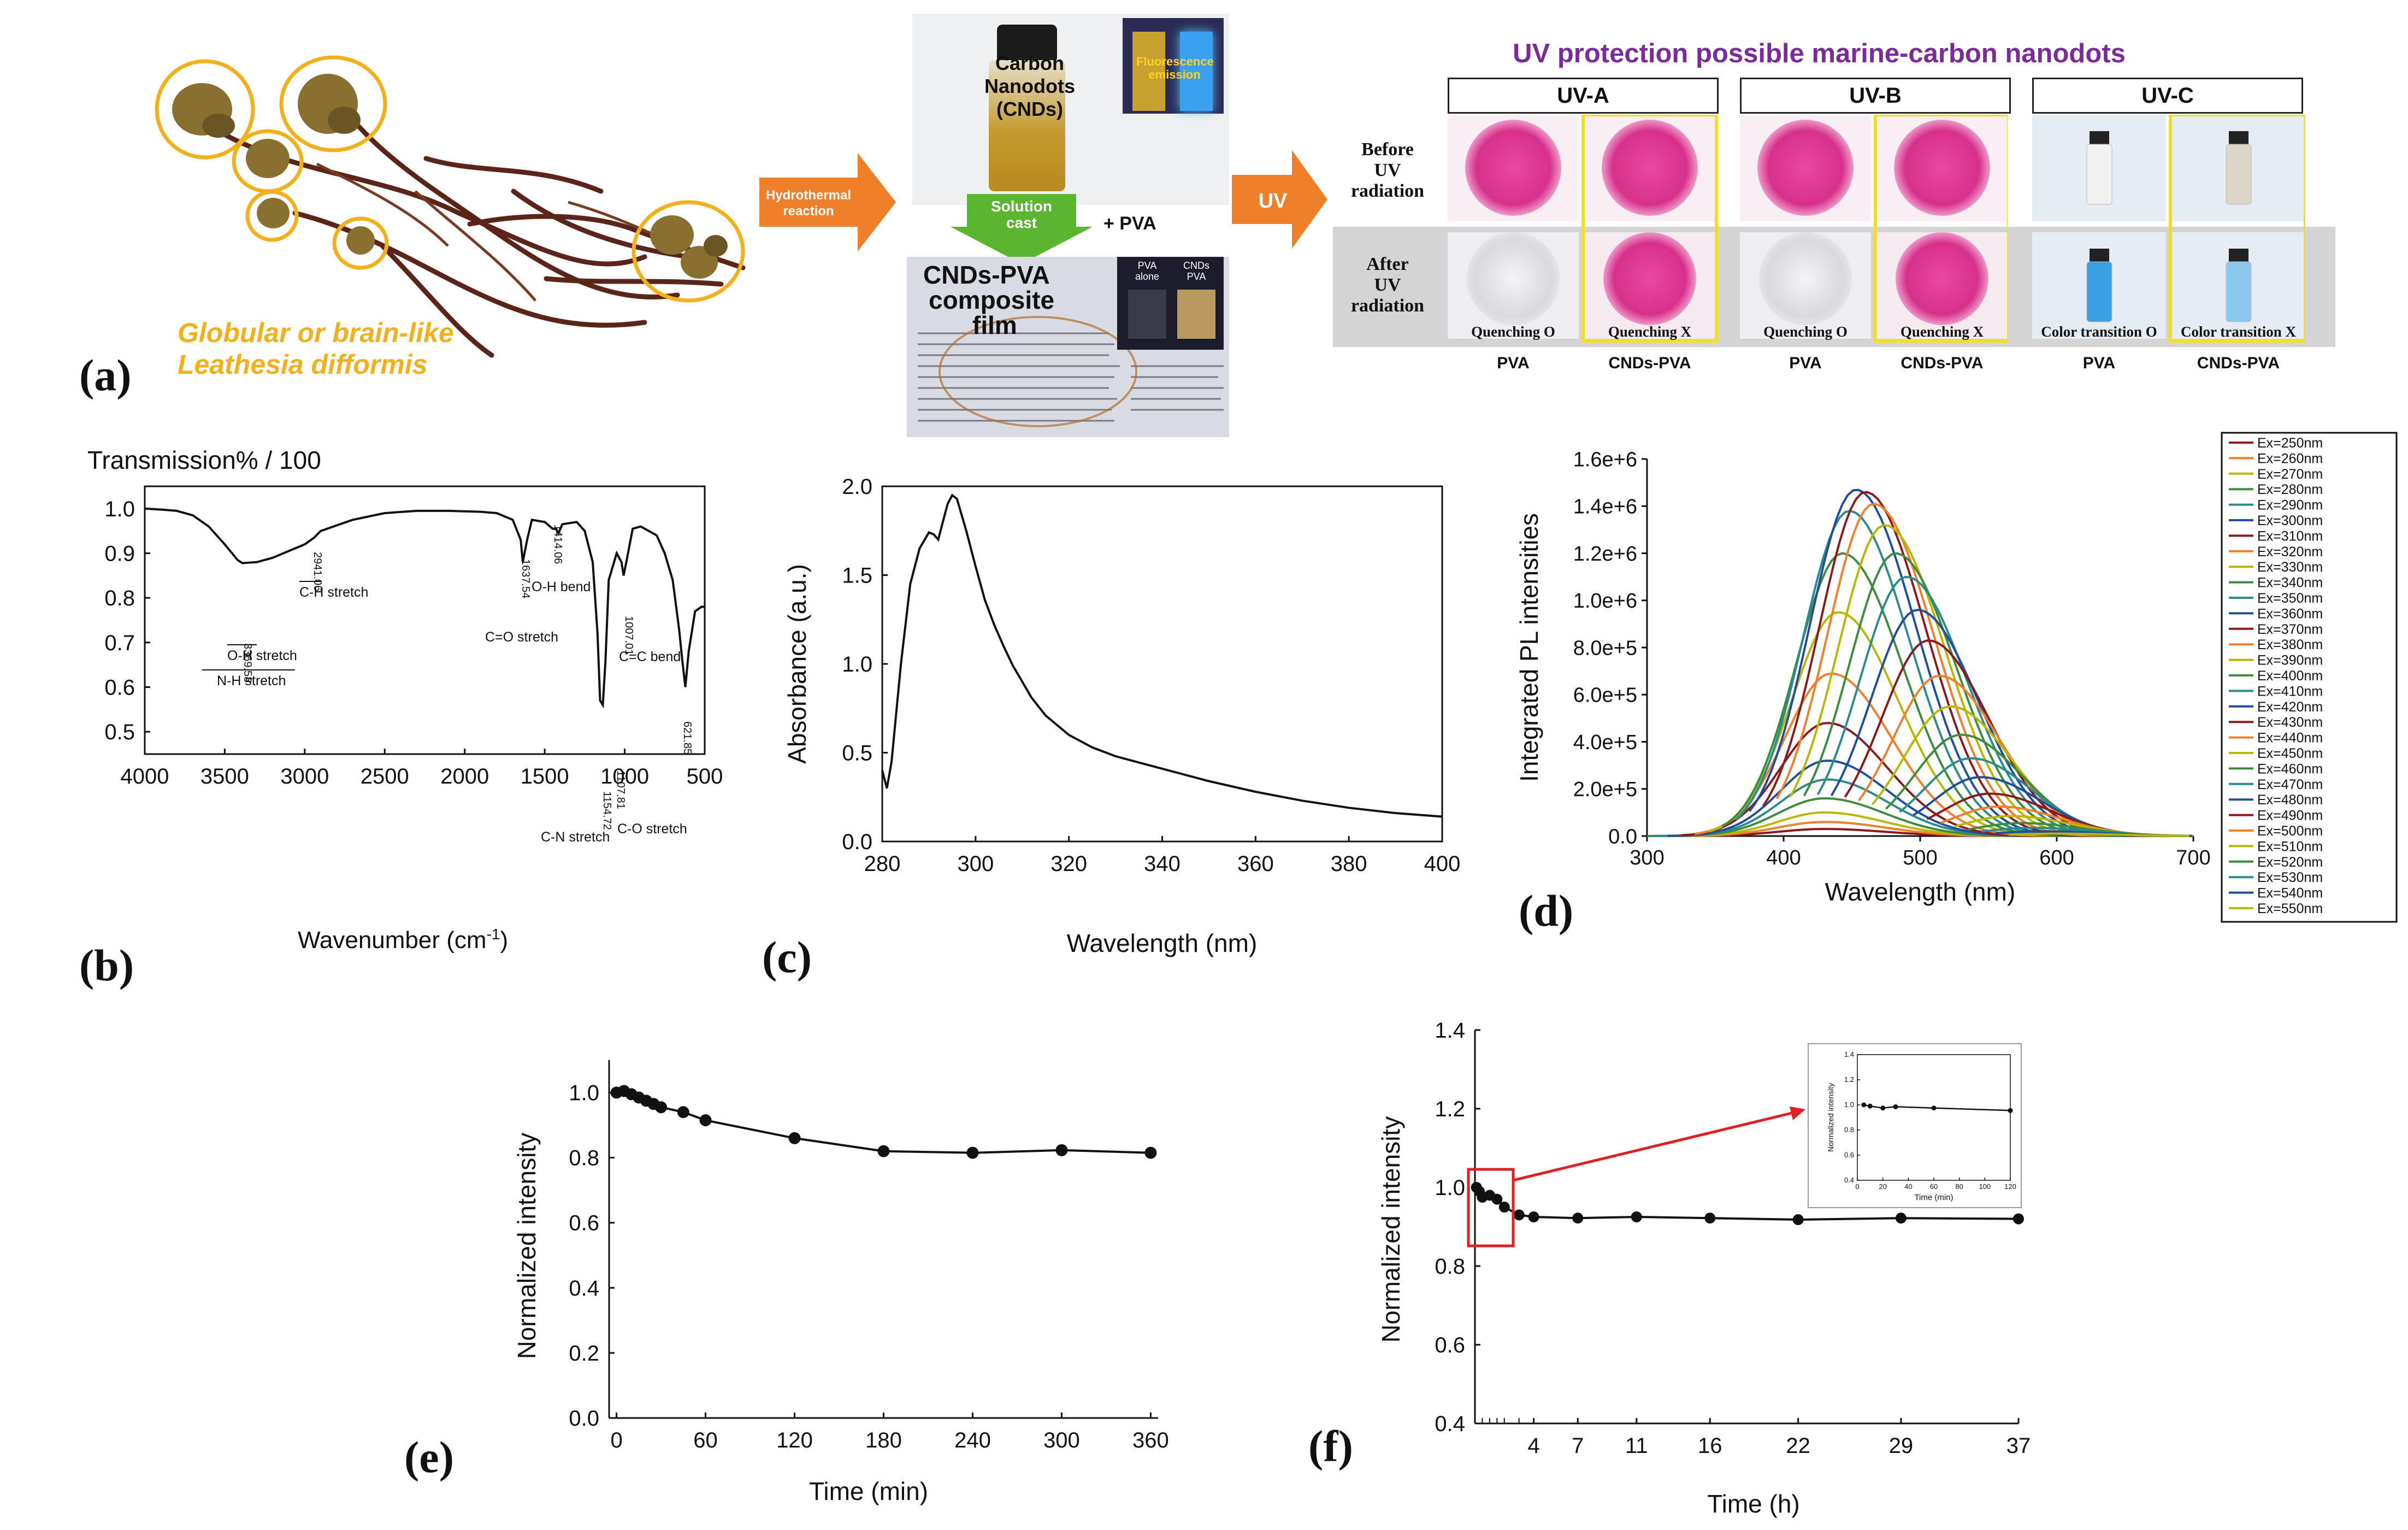 Image resolution: width=2408 pixels, height=1530 pixels. I want to click on x-tick-label: 29, so click(1901, 1446).